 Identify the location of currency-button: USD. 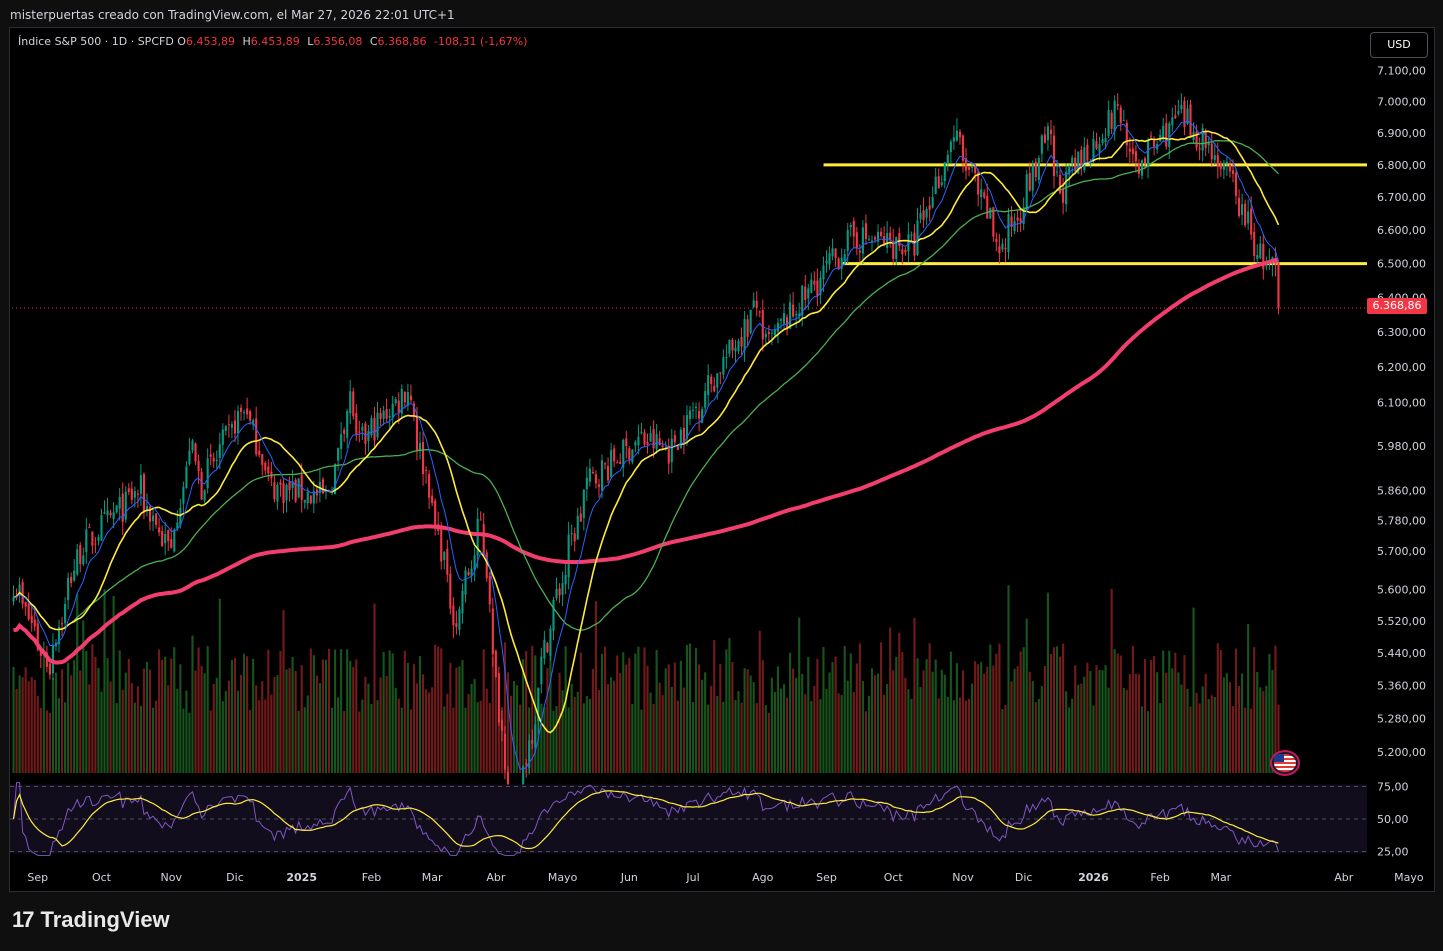
(1399, 45).